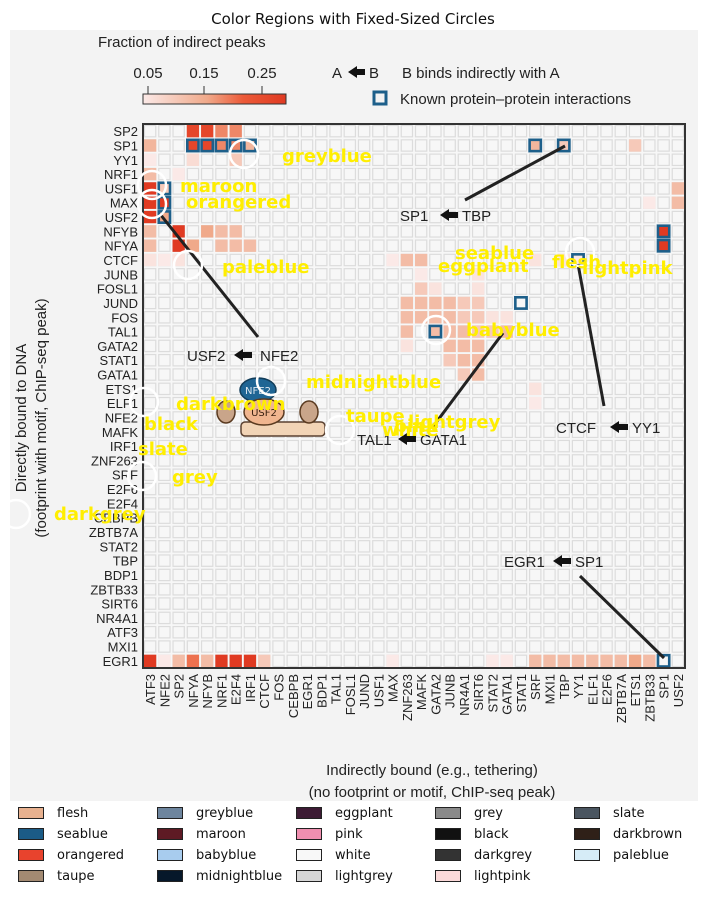  Describe the element at coordinates (207, 691) in the screenshot. I see `column-label: NFYB` at that location.